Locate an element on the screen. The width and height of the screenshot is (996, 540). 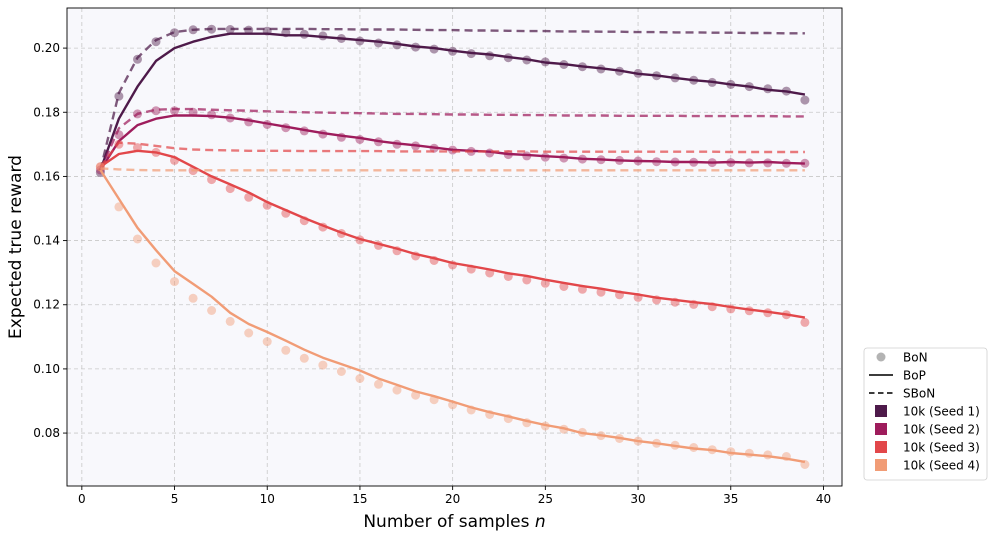
y-tick-label: 0.16 is located at coordinates (46, 176).